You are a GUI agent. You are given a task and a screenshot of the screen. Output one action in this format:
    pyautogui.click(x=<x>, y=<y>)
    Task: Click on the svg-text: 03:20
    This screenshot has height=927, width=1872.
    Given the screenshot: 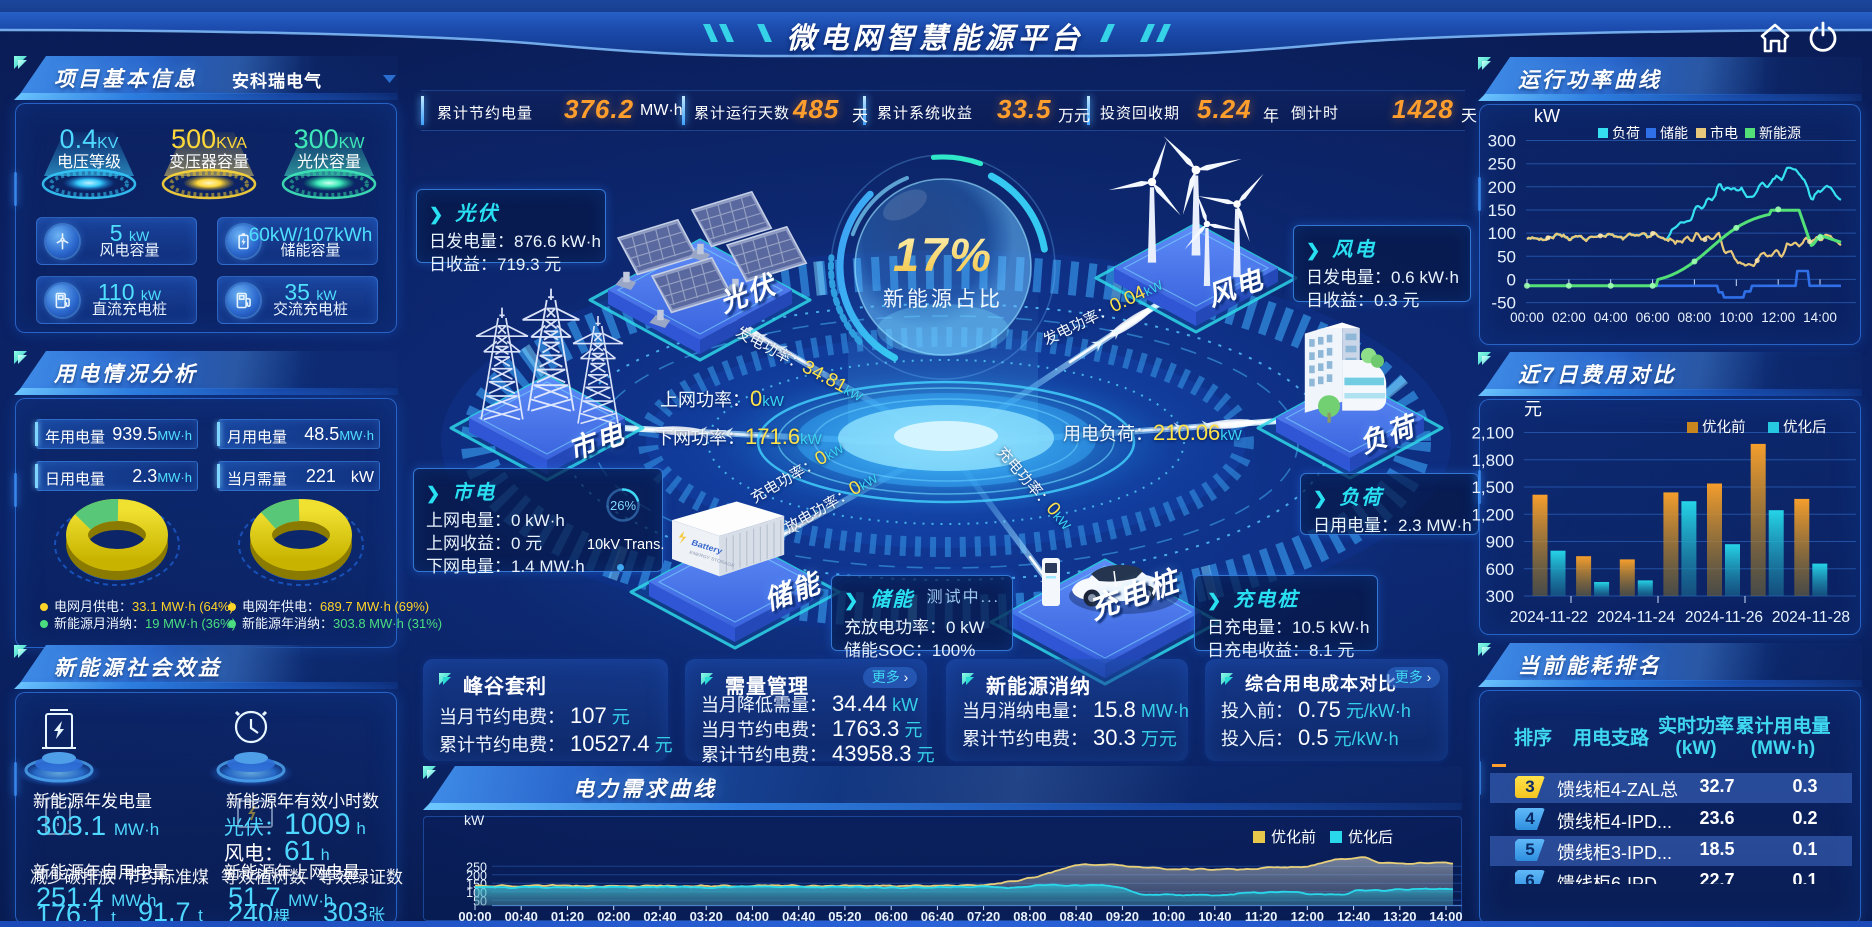 What is the action you would take?
    pyautogui.click(x=706, y=916)
    